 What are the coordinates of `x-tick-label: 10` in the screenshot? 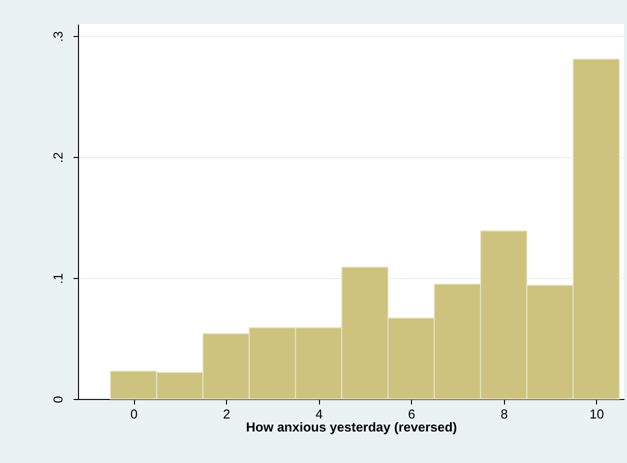 It's located at (597, 414).